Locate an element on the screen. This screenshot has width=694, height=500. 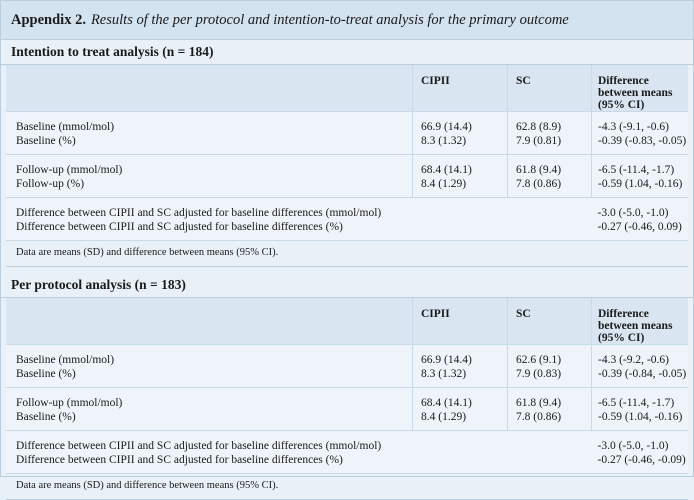
cell-value: -4.3 (-9.1, -0.6) is located at coordinates (633, 127).